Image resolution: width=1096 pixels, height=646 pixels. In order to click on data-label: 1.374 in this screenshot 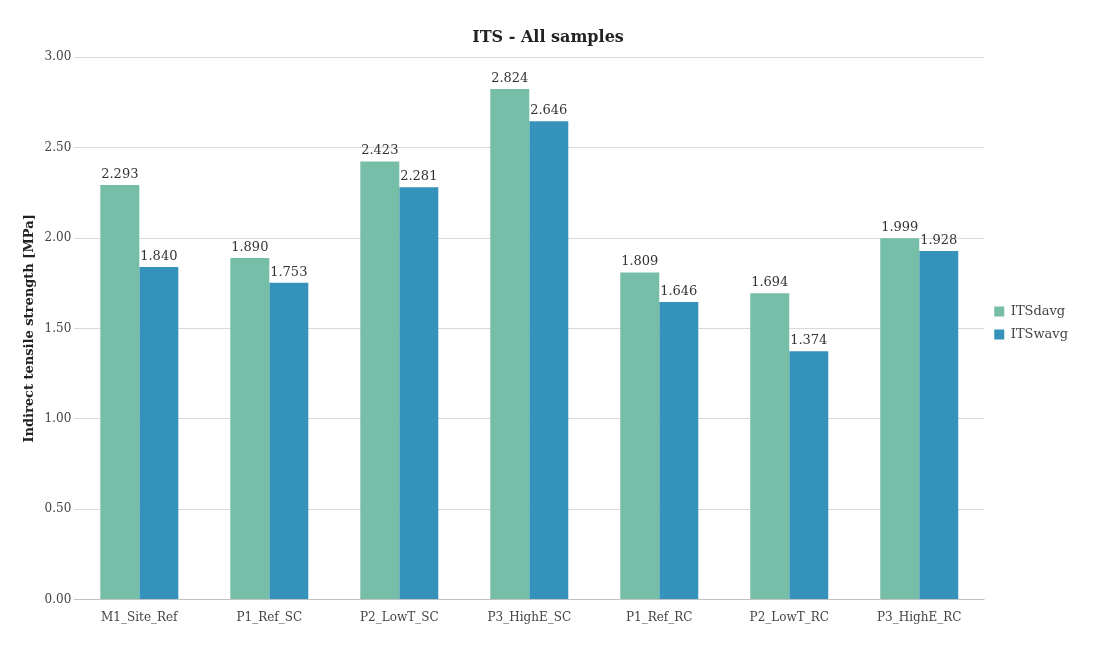, I will do `click(809, 340)`.